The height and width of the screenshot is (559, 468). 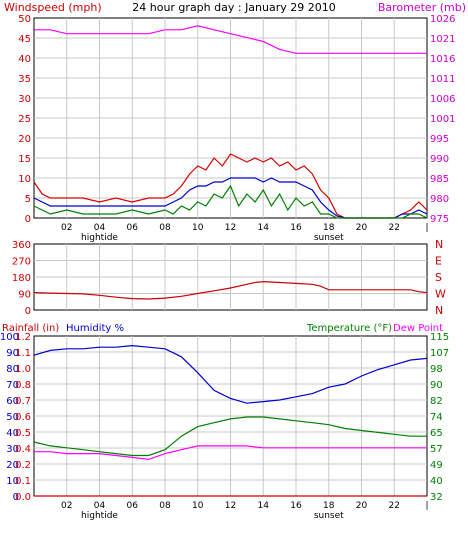 I want to click on barometer-tick: 990, so click(x=439, y=159).